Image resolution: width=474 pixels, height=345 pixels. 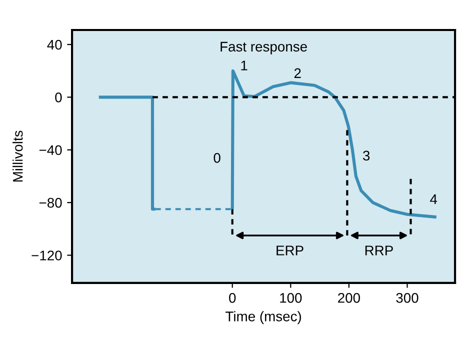 I want to click on annotation: 2, so click(x=297, y=73).